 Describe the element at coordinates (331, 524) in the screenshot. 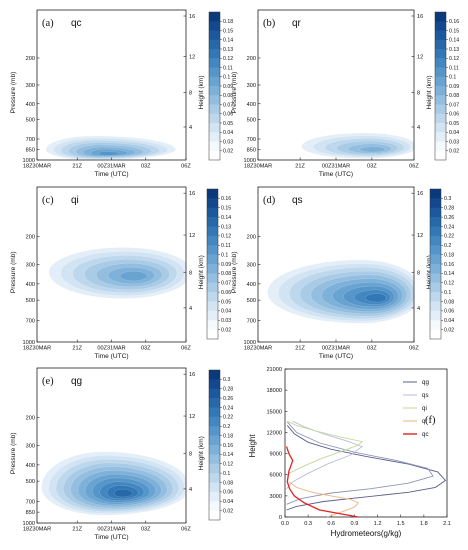

I see `x-tick-label: 0.6` at that location.